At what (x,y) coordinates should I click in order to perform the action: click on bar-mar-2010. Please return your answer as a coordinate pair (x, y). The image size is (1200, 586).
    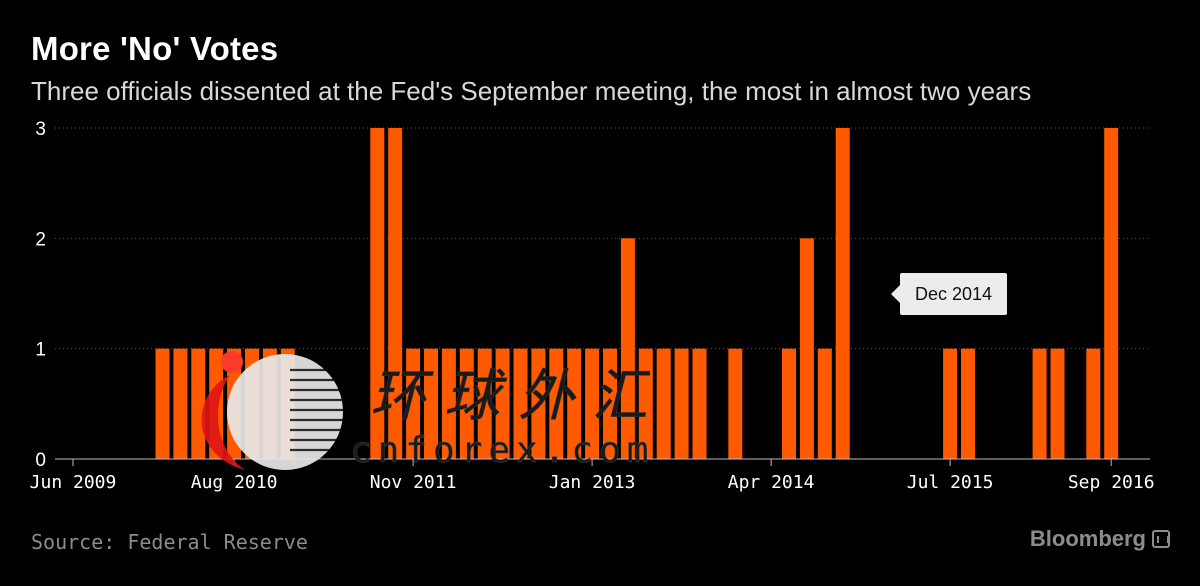
    Looking at the image, I should click on (180, 403).